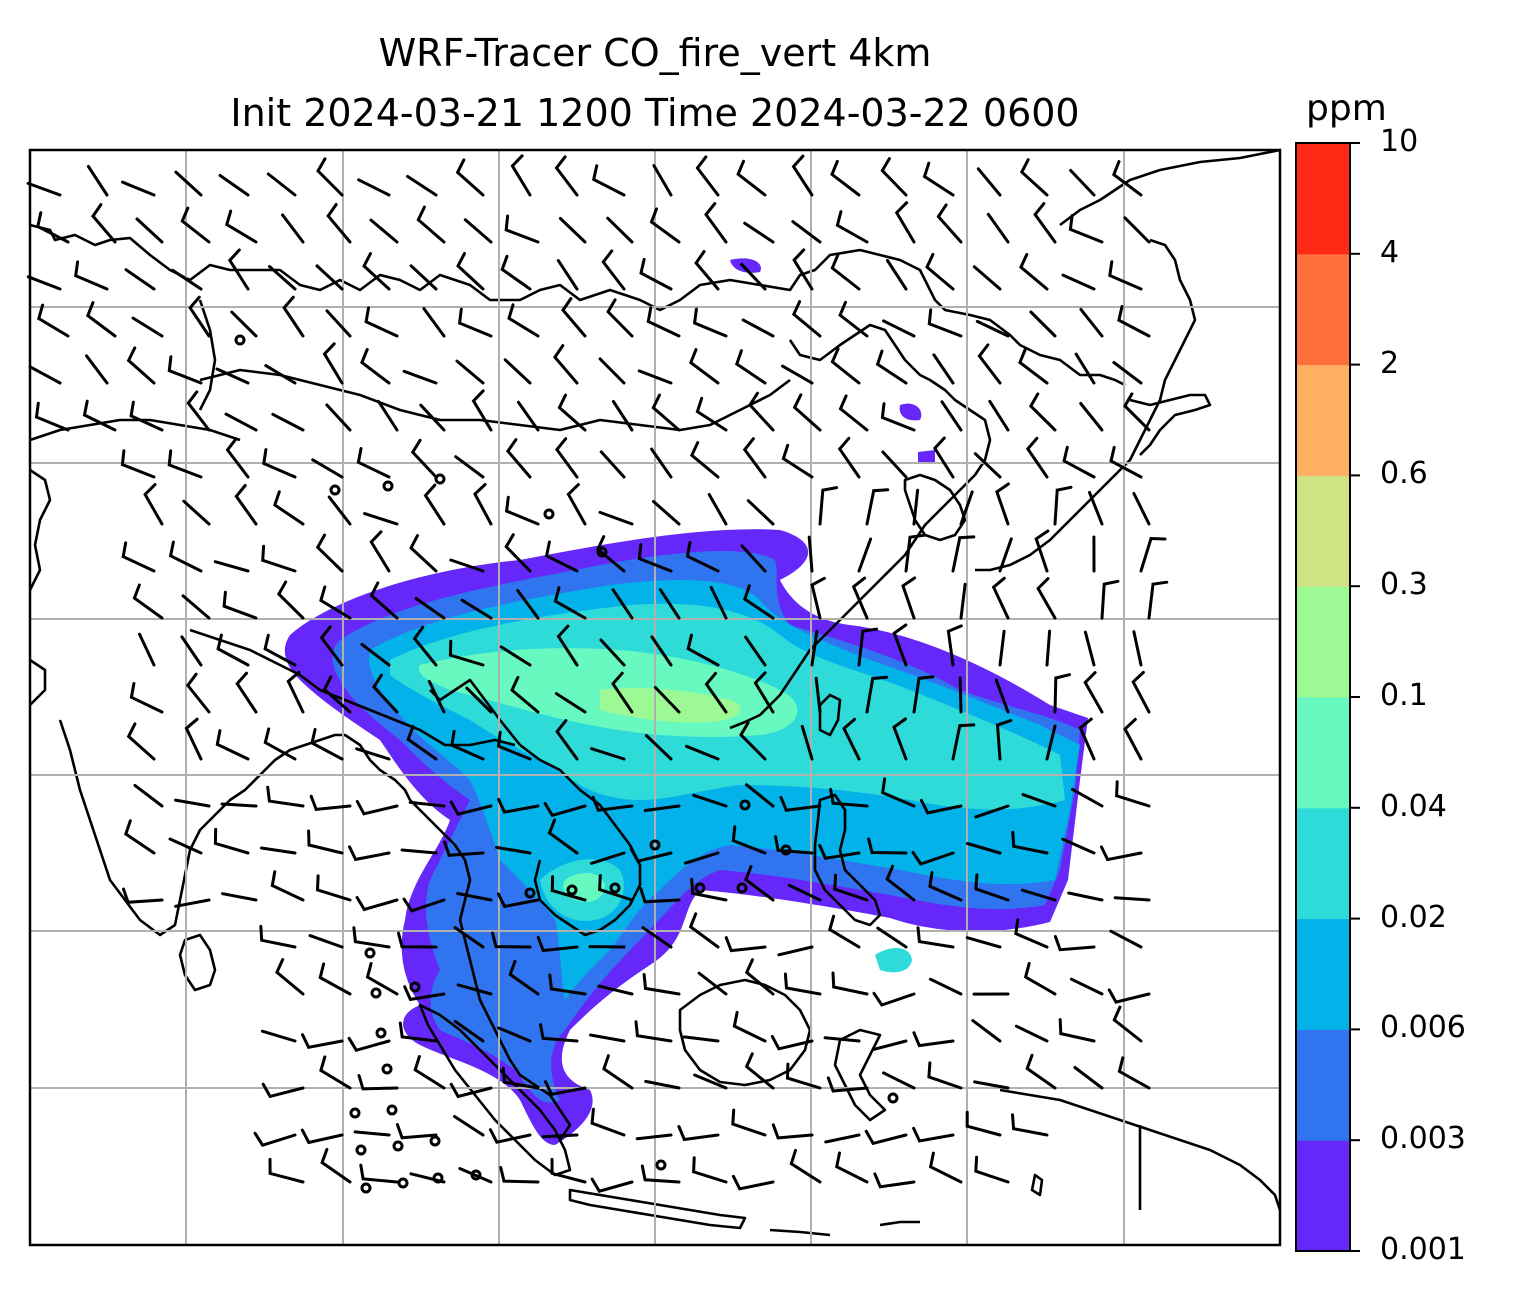 The image size is (1528, 1306). I want to click on coastline-kamchatka, so click(1086, 405).